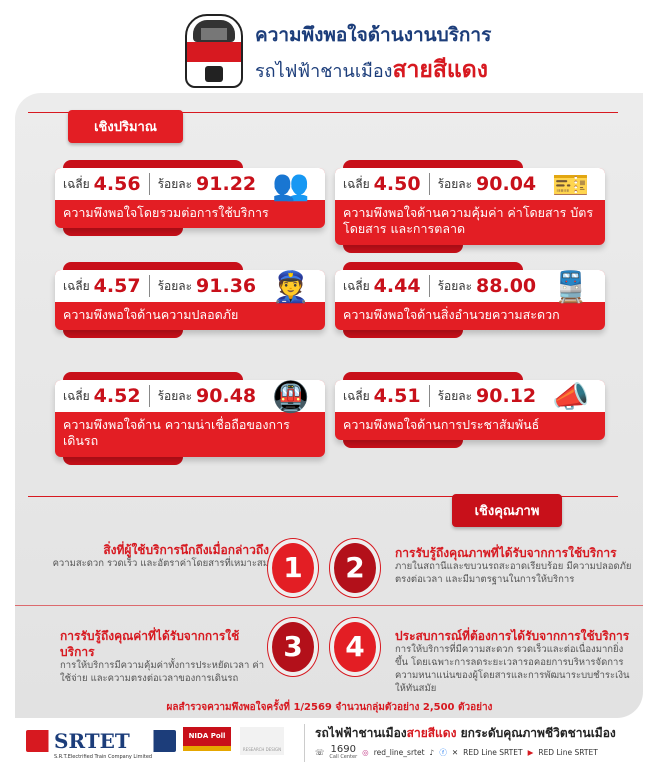 The image size is (659, 768). I want to click on card-label: ความพึงพอใจด้านการประชาสัมพันธ์, so click(441, 424).